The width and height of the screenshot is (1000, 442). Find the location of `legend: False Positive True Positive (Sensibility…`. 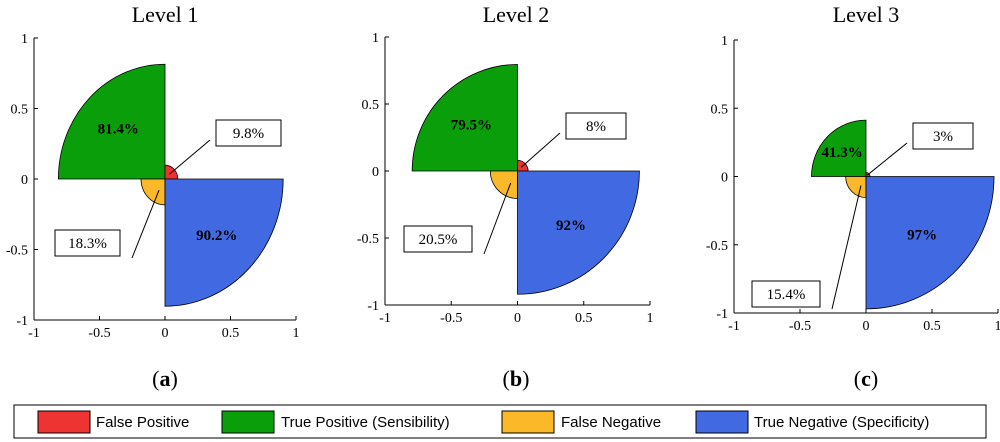

legend: False Positive True Positive (Sensibility… is located at coordinates (500, 421).